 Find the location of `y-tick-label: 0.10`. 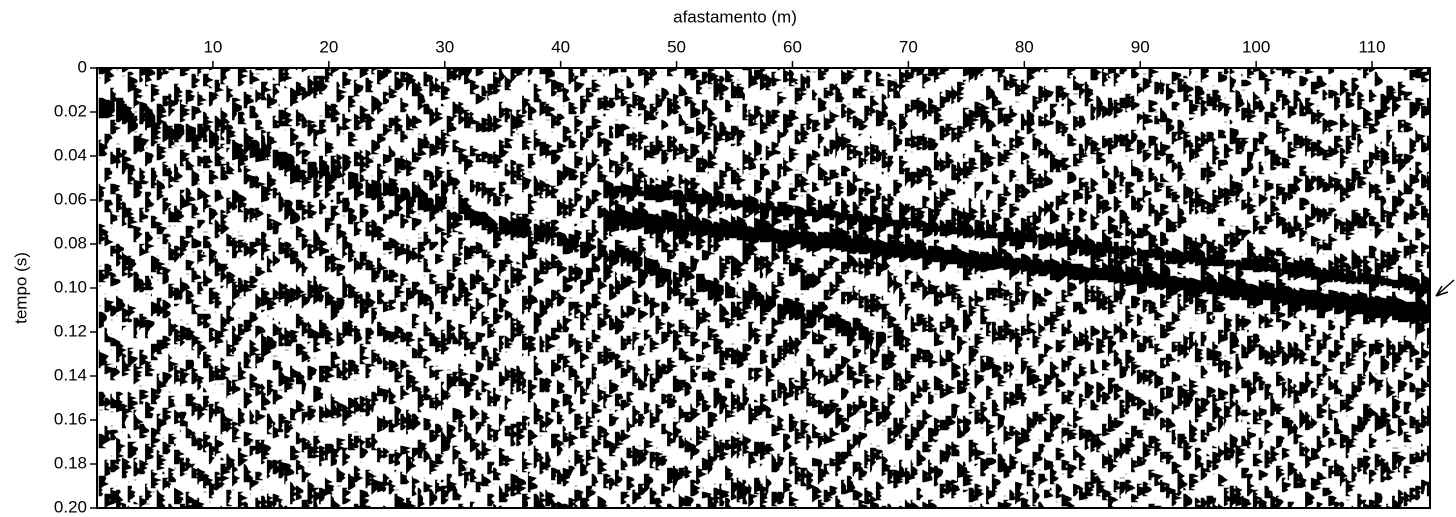

y-tick-label: 0.10 is located at coordinates (70, 286).